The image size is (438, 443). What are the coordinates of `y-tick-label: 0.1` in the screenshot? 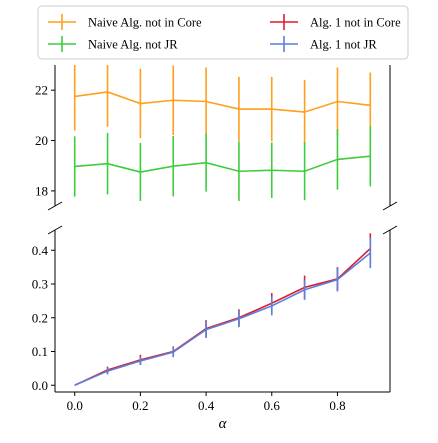 It's located at (40, 351).